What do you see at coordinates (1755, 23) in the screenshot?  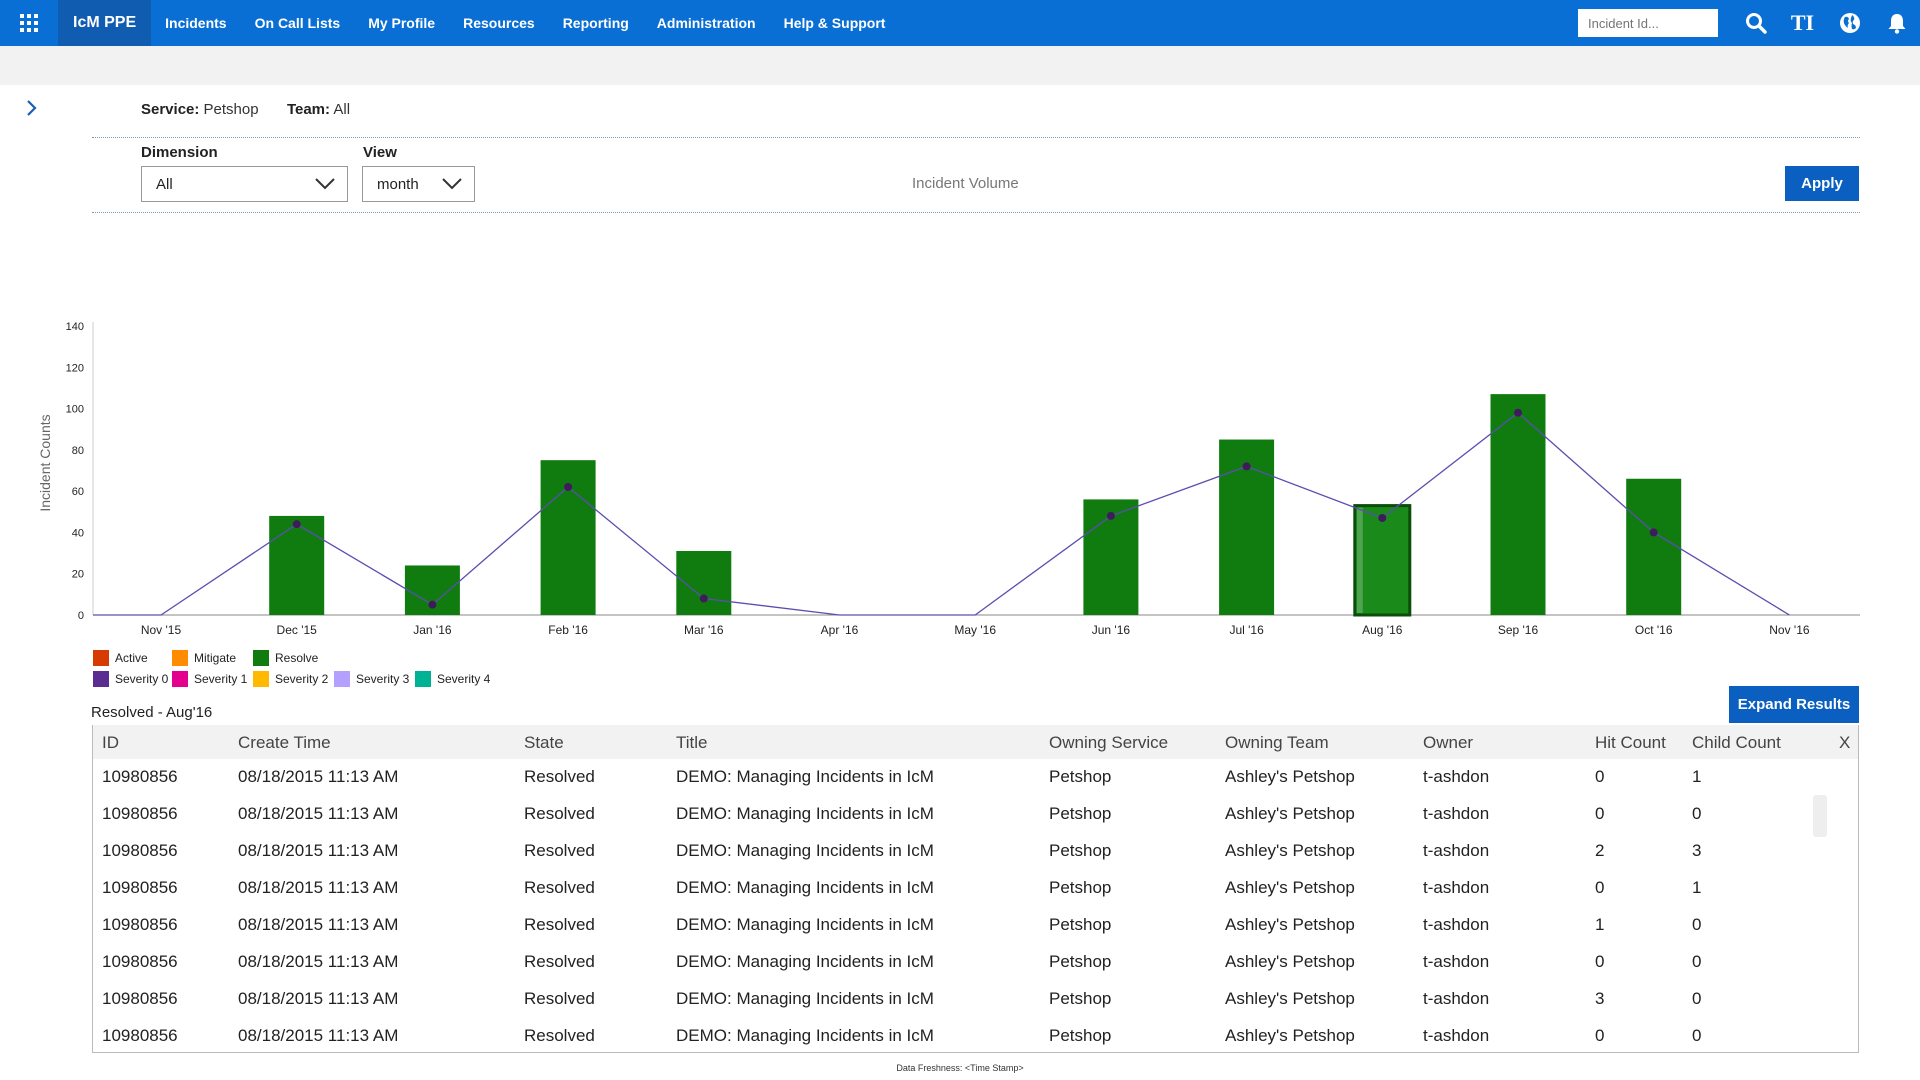 I see `search-icon` at bounding box center [1755, 23].